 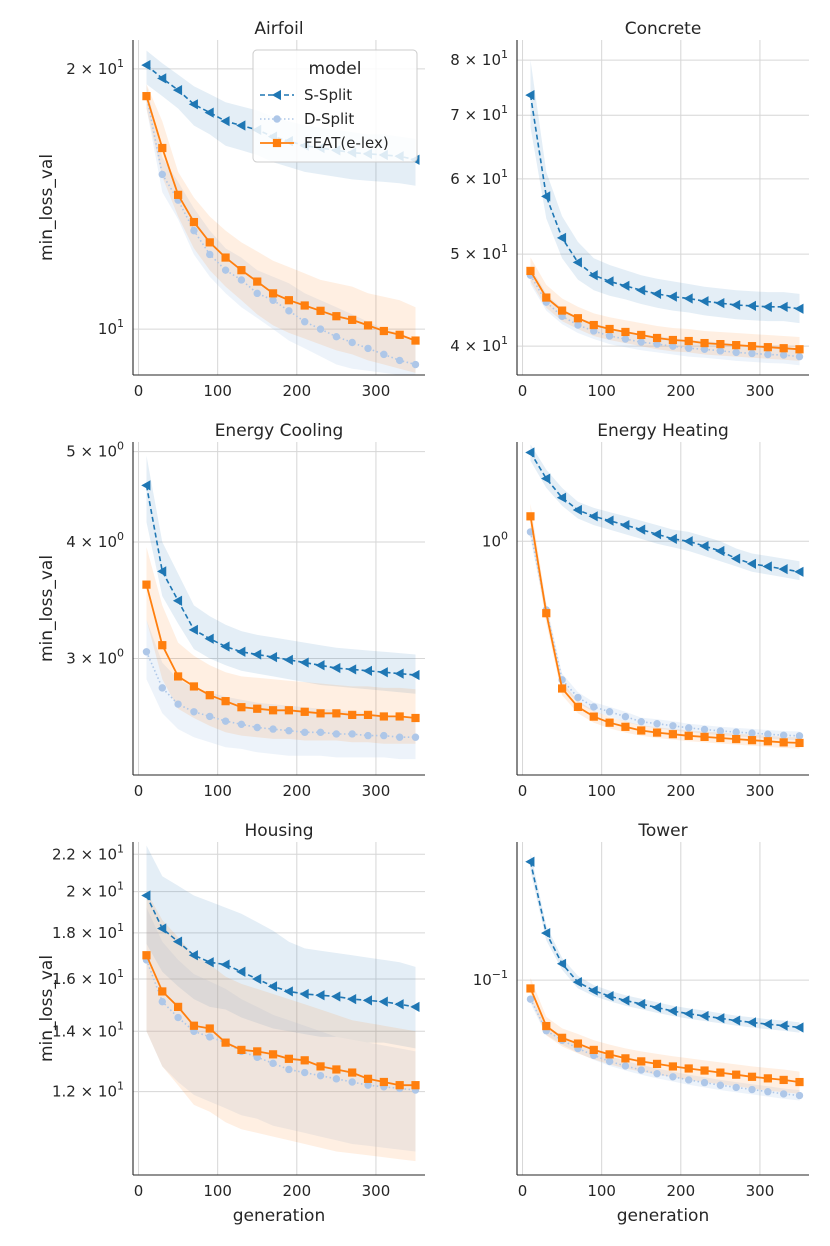 I want to click on legend-marker, so click(x=276, y=95).